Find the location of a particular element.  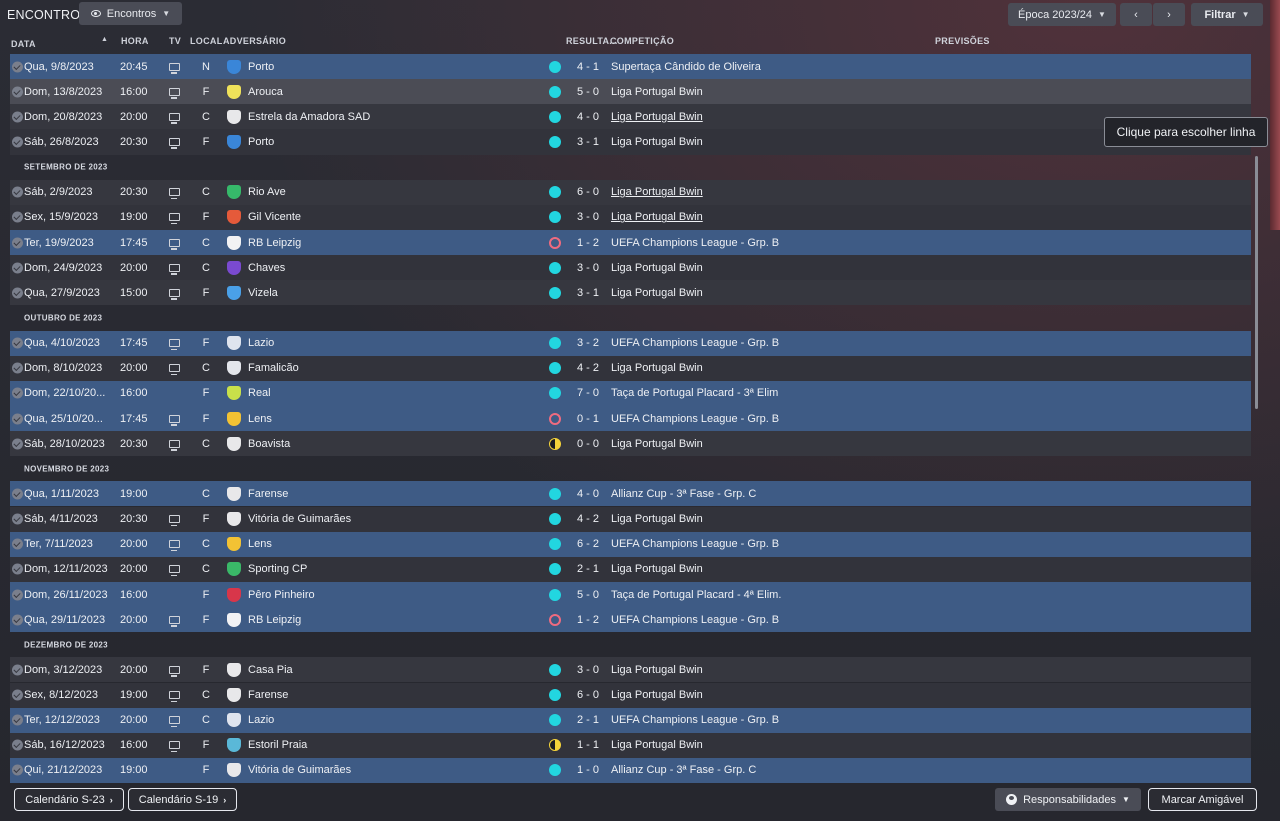

header-competition: COMPETIÇÃO is located at coordinates (642, 41).